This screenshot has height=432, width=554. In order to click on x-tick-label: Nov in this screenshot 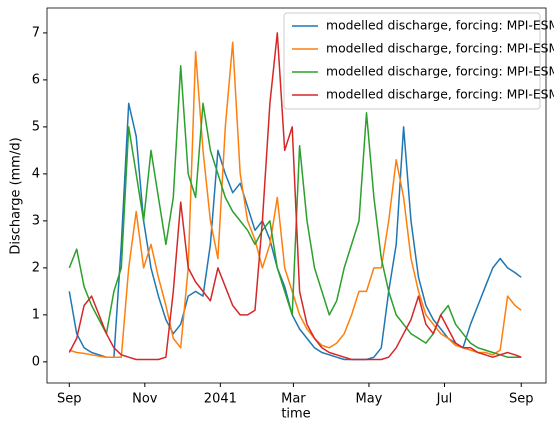, I will do `click(145, 399)`.